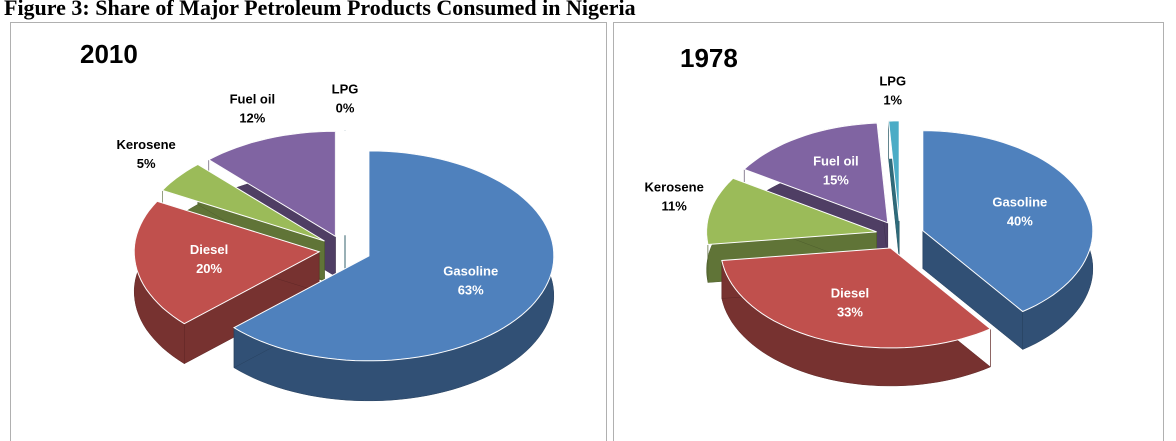  I want to click on value-label: 12%, so click(252, 118).